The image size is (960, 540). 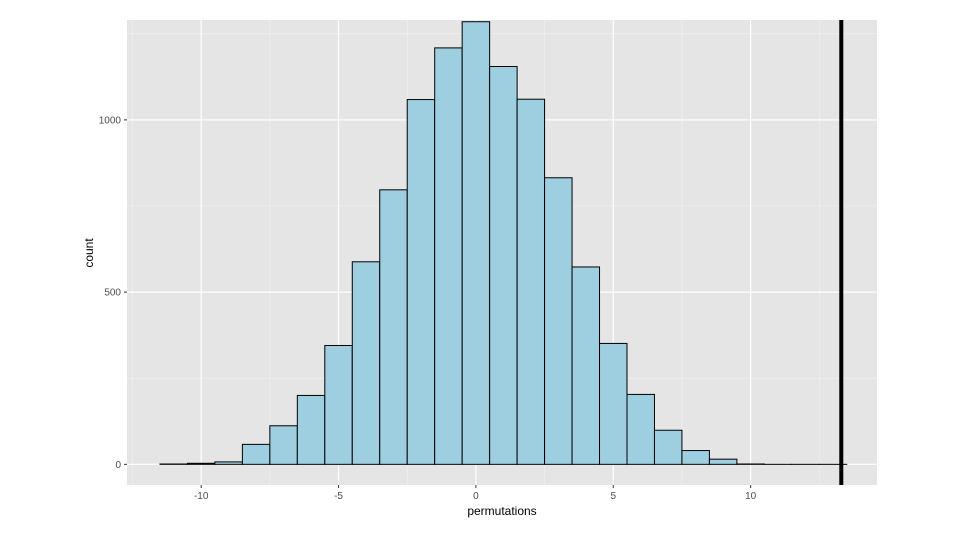 I want to click on y-axis-title: count, so click(x=89, y=253).